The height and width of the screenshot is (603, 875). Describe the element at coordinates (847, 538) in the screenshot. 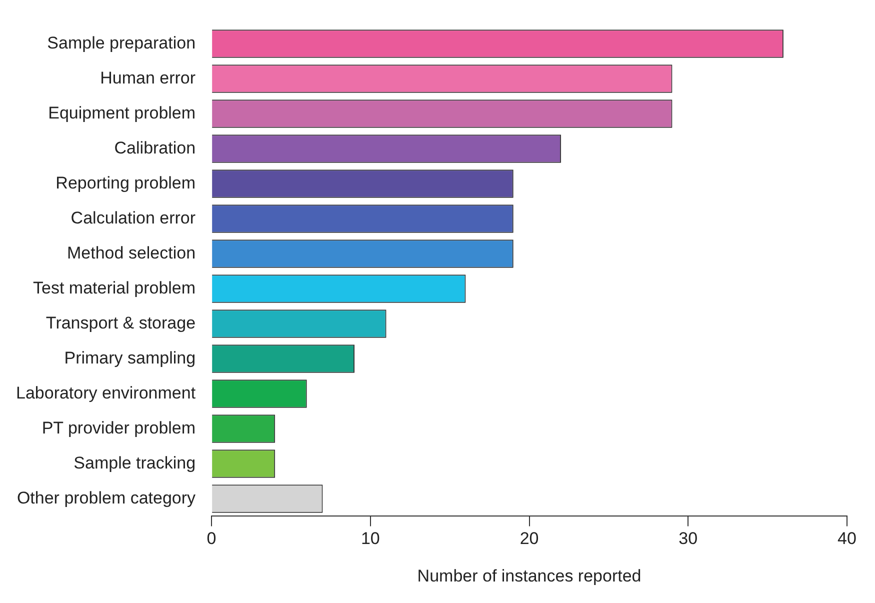

I see `x-tick-label: 40` at that location.